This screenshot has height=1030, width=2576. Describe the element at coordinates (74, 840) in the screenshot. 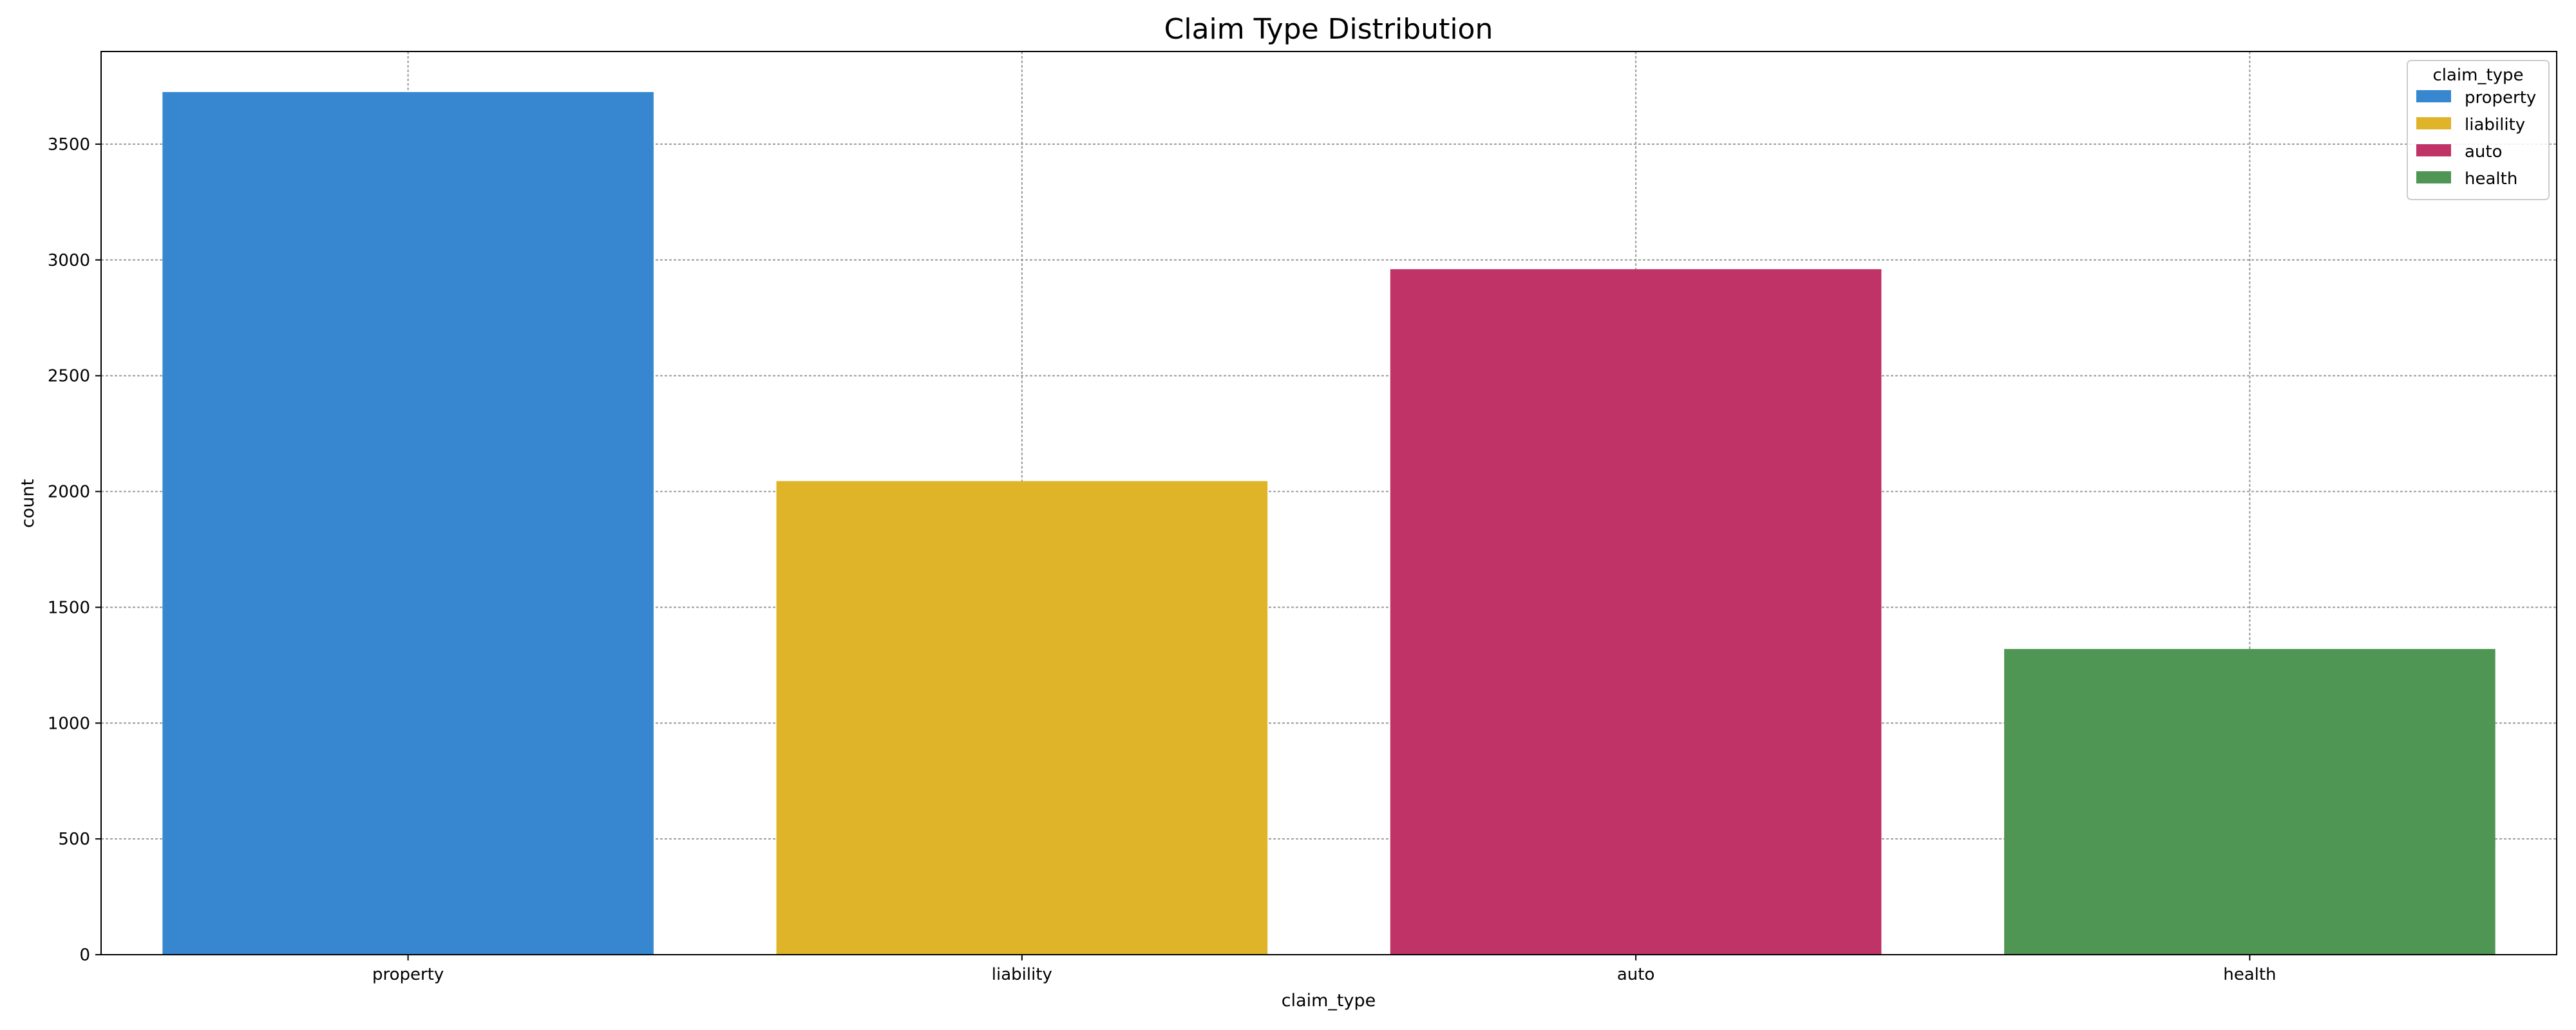

I see `y-tick-label: 500` at that location.